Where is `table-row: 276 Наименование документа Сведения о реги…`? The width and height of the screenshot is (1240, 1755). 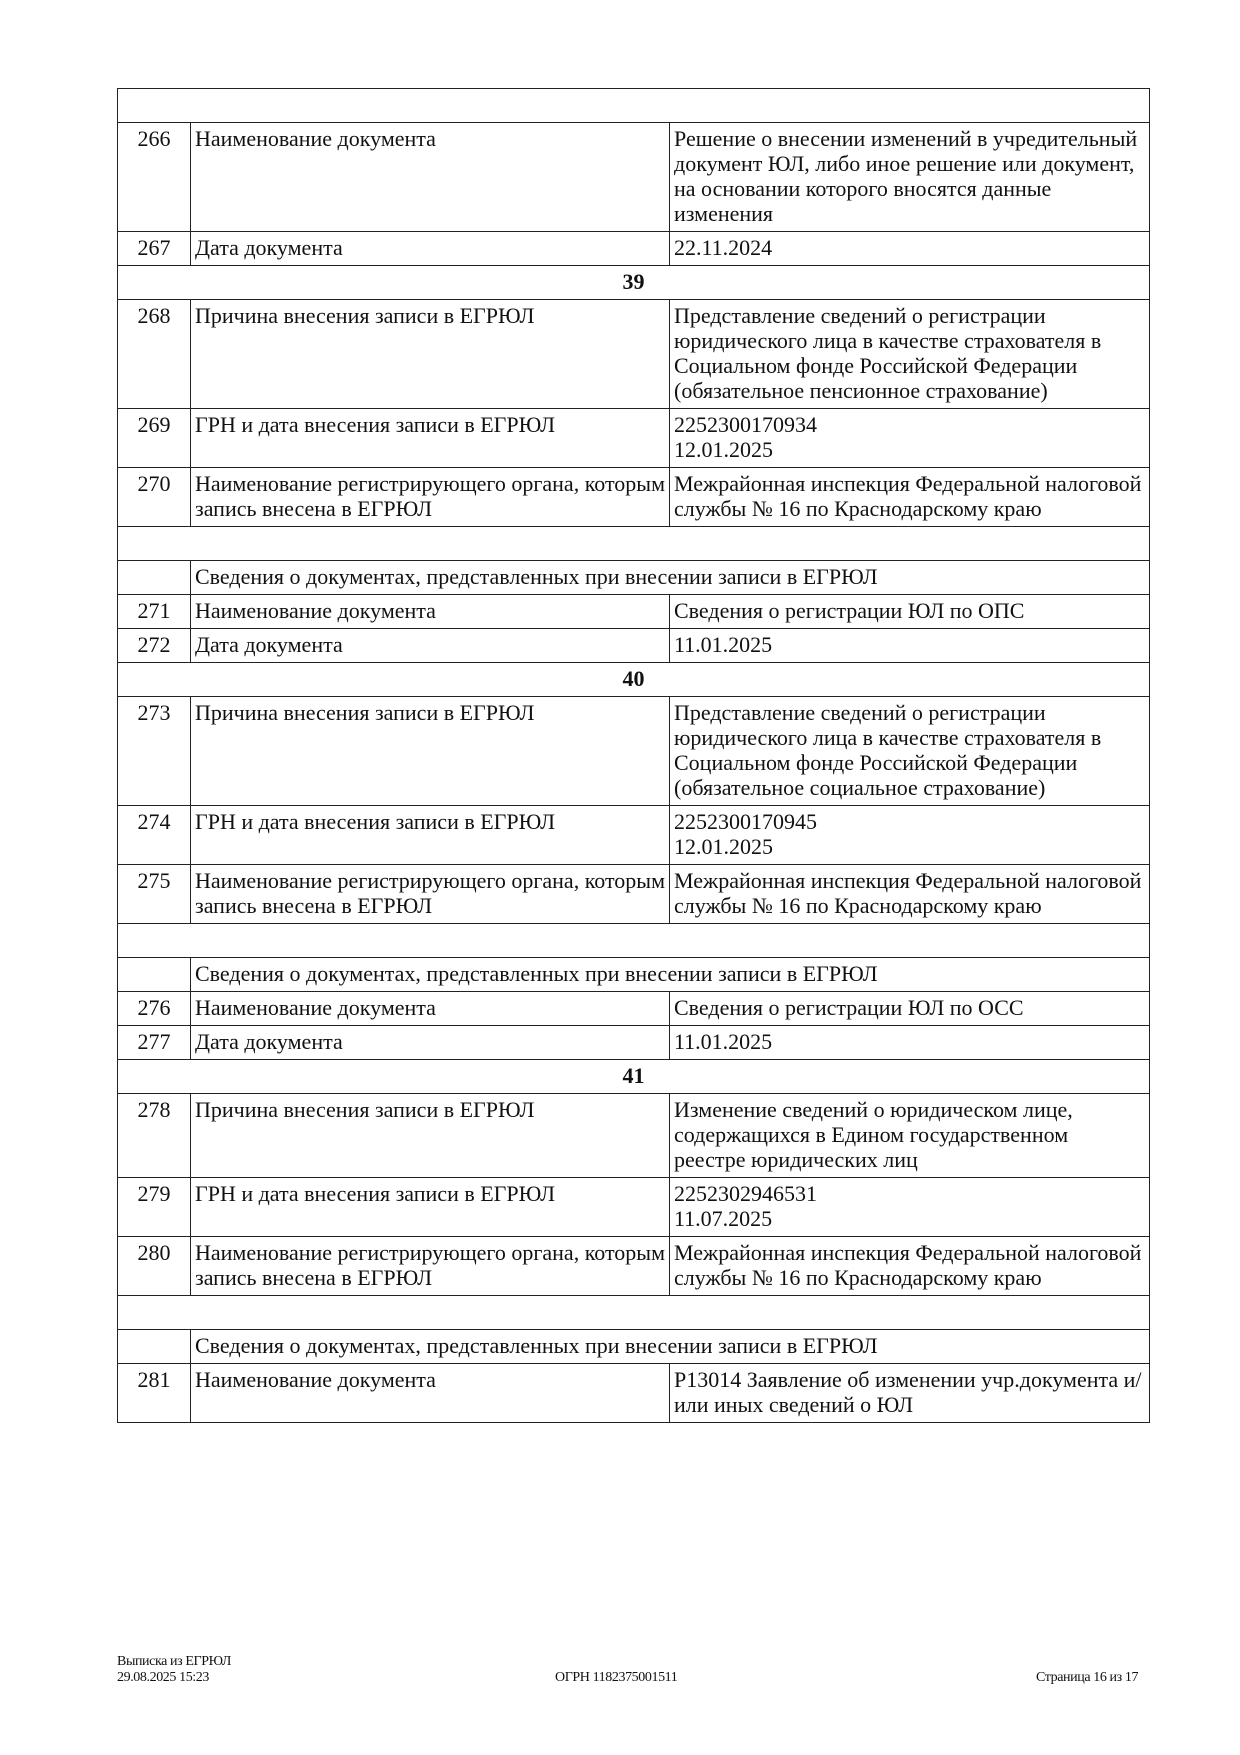
table-row: 276 Наименование документа Сведения о реги… is located at coordinates (633, 1008).